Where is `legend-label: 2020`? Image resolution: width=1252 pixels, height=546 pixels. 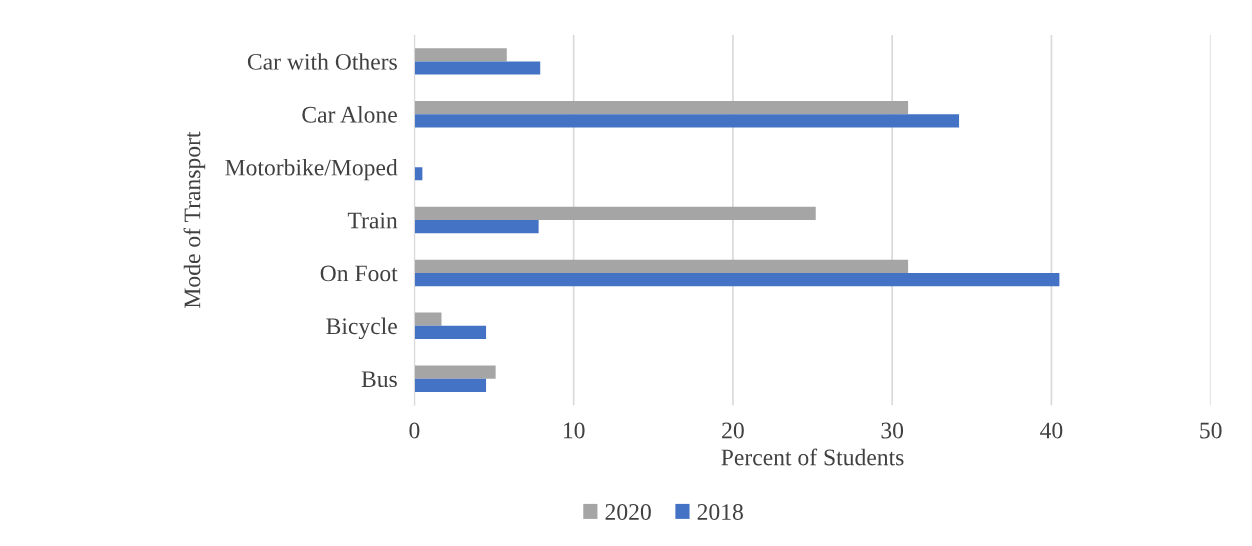
legend-label: 2020 is located at coordinates (628, 512).